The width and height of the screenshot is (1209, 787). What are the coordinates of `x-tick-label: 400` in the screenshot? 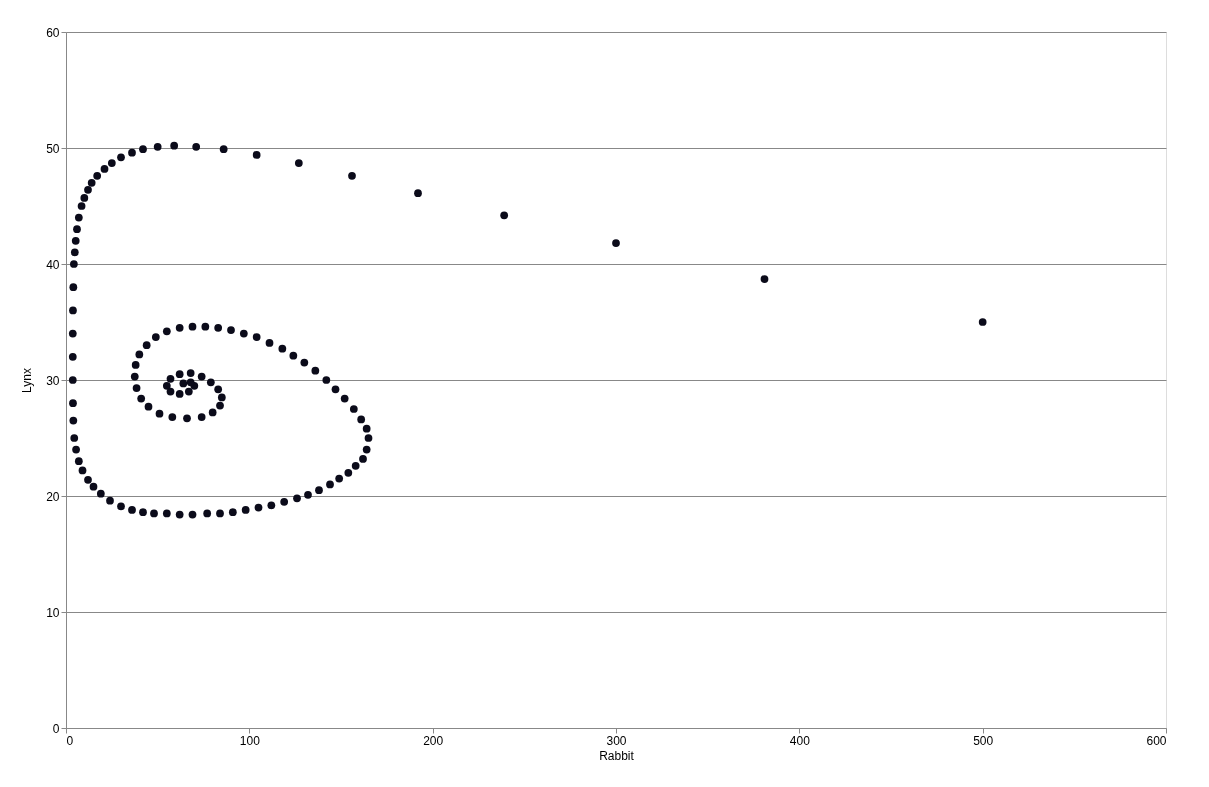 It's located at (800, 740).